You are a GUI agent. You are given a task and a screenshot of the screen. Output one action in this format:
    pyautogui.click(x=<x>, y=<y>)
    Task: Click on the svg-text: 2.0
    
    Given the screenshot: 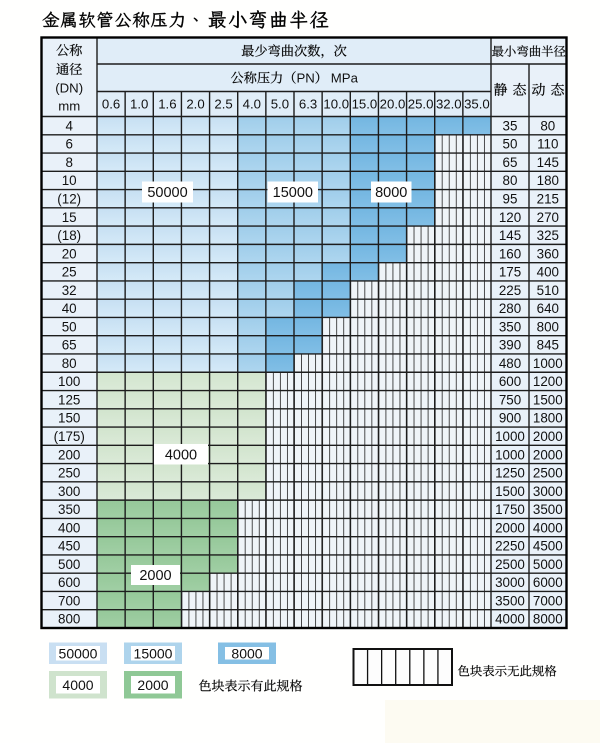 What is the action you would take?
    pyautogui.click(x=195, y=104)
    